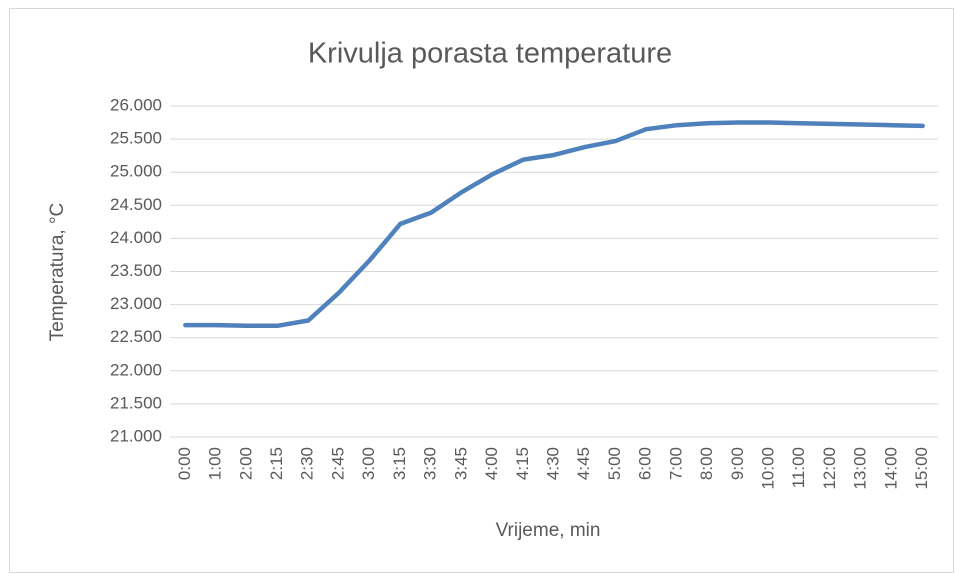 The image size is (955, 574). Describe the element at coordinates (798, 467) in the screenshot. I see `x-tick-label: 11:00` at that location.